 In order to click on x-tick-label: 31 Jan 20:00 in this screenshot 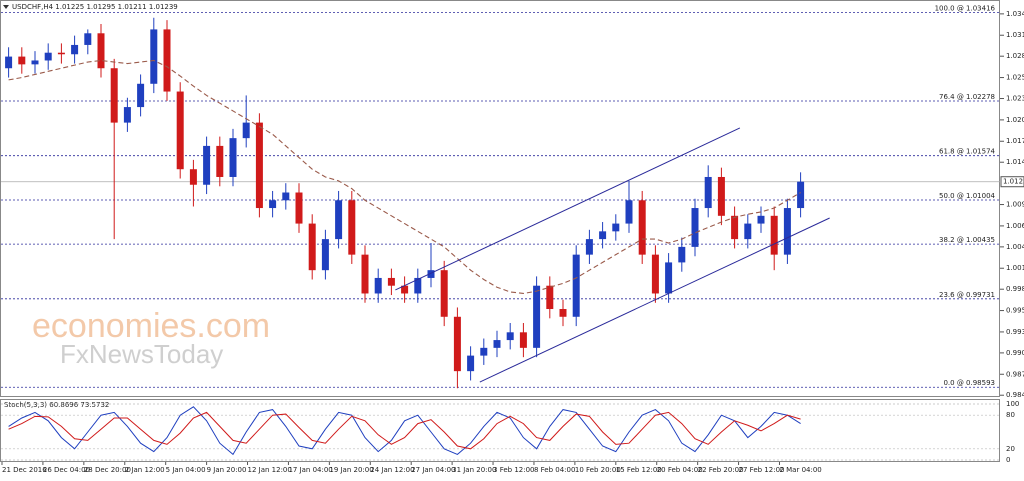, I will do `click(474, 470)`.